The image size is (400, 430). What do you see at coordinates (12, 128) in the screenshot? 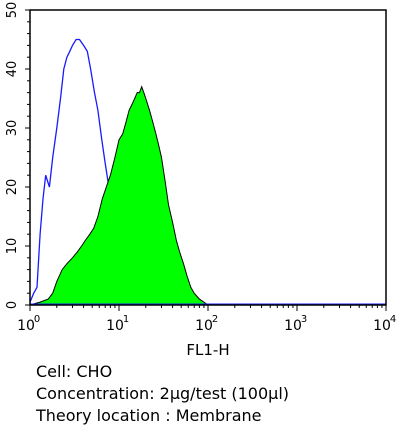
I see `y-tick-label: 30` at bounding box center [12, 128].